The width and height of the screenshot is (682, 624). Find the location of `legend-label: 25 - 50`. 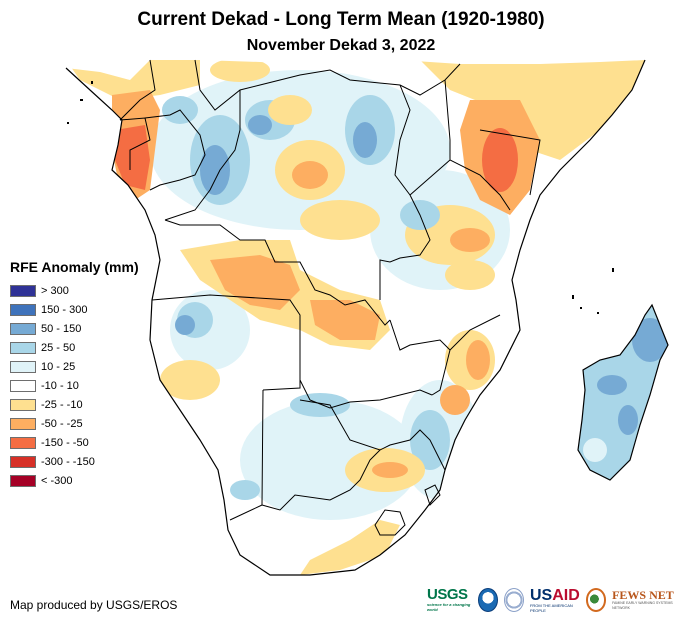

legend-label: 25 - 50 is located at coordinates (58, 347).